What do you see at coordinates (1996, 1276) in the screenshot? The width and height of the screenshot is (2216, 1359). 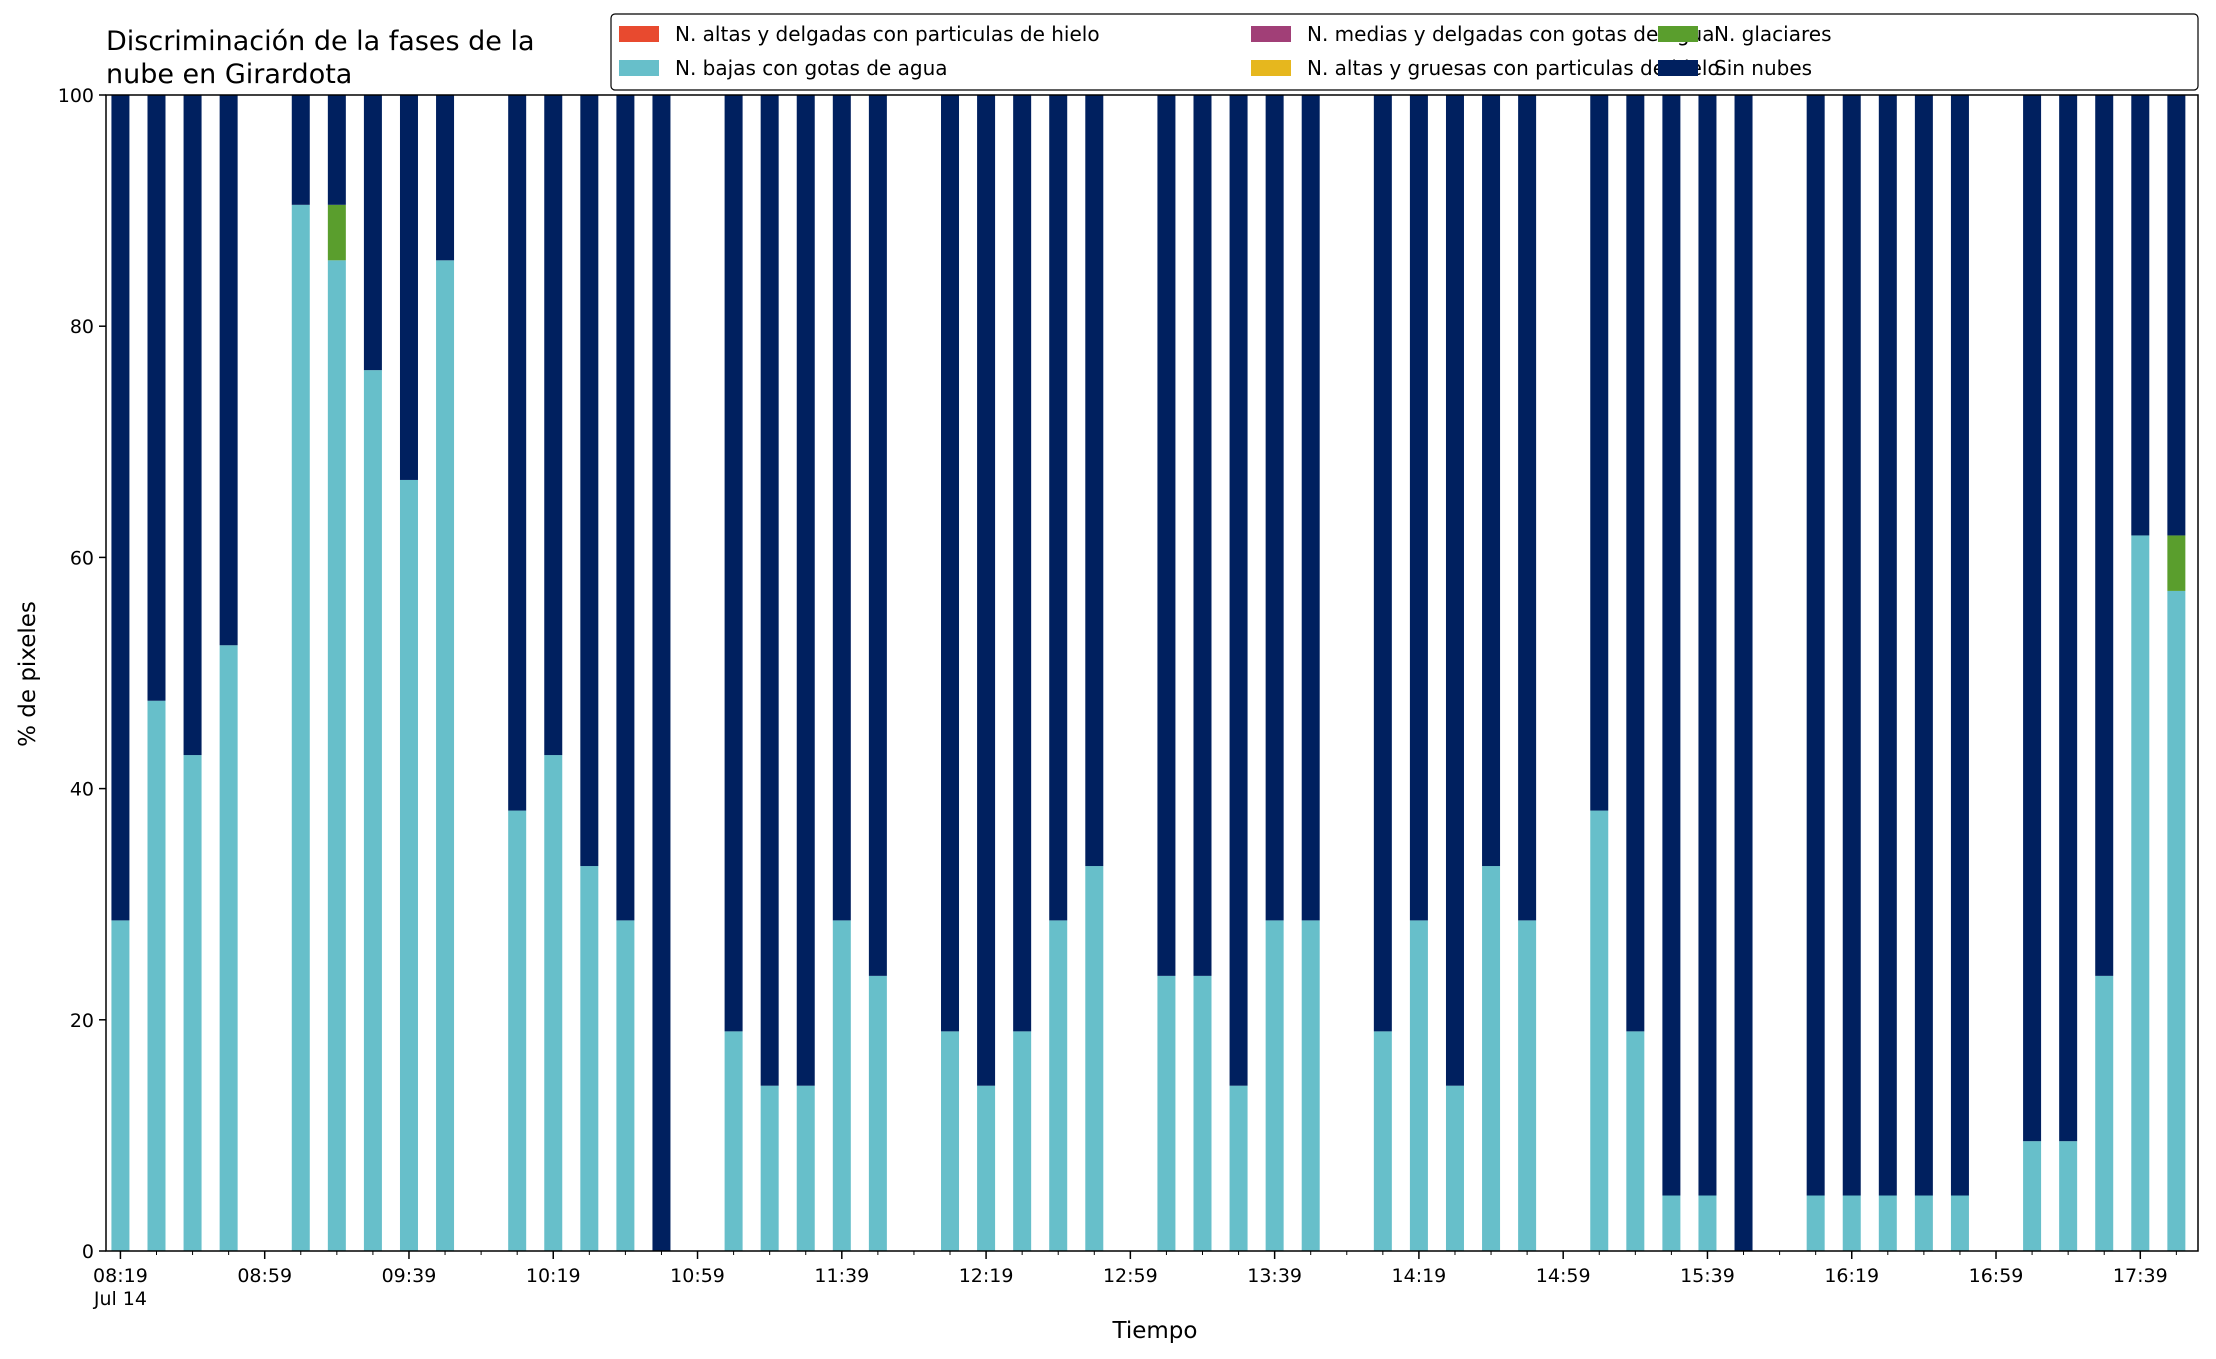 I see `x-tick-label: 16:59` at bounding box center [1996, 1276].